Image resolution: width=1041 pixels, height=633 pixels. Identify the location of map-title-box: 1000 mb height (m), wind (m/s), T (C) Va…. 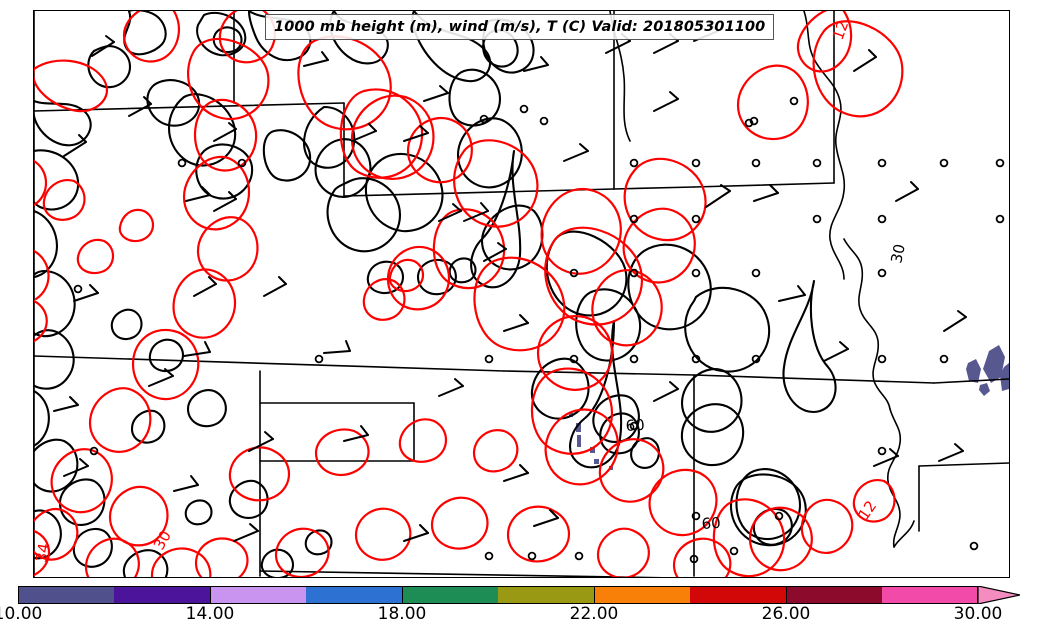
(520, 27).